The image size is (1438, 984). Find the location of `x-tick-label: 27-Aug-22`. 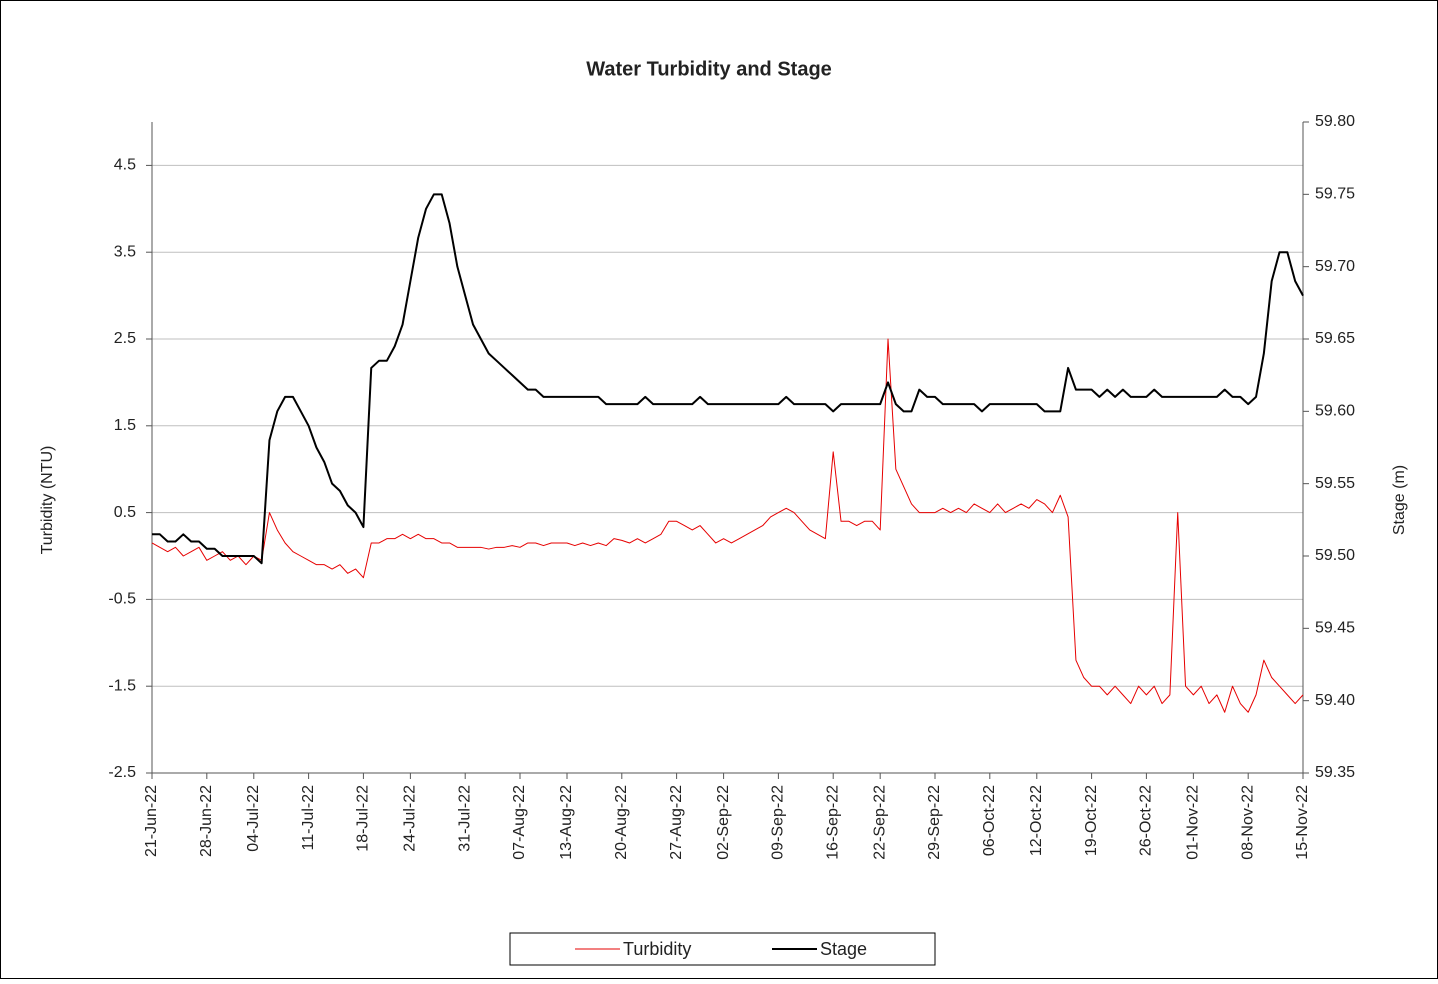

x-tick-label: 27-Aug-22 is located at coordinates (676, 822).